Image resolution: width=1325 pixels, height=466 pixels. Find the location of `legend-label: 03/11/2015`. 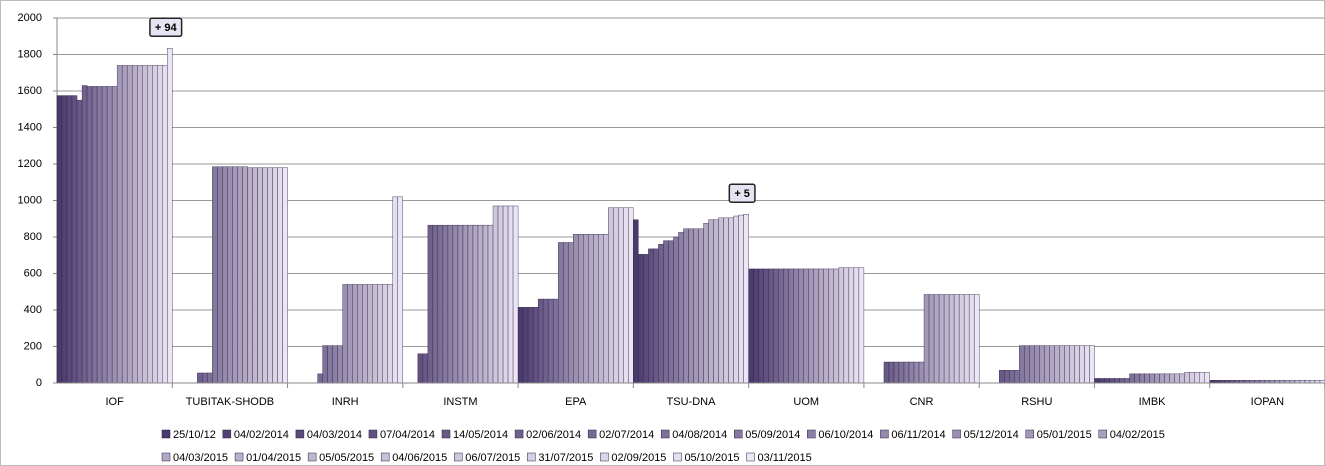

legend-label: 03/11/2015 is located at coordinates (785, 458).